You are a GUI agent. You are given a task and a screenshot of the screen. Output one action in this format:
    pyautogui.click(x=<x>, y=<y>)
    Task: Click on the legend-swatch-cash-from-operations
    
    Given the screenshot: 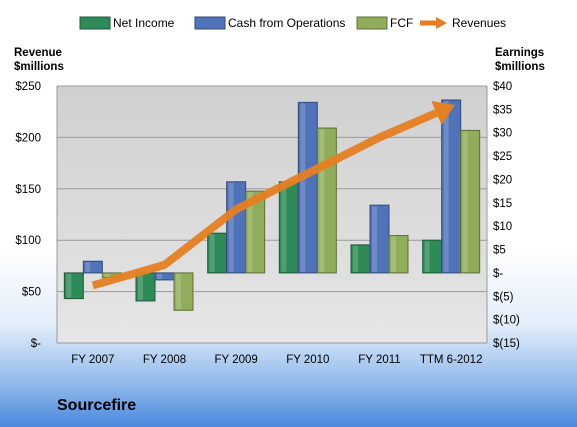 What is the action you would take?
    pyautogui.click(x=210, y=23)
    